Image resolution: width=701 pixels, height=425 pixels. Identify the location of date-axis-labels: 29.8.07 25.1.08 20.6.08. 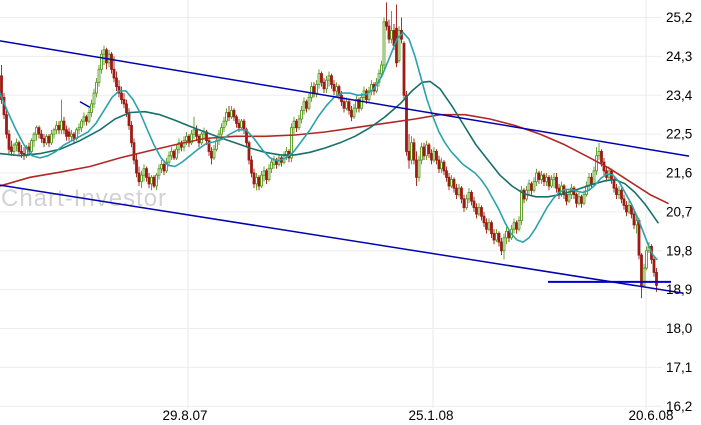
(417, 415).